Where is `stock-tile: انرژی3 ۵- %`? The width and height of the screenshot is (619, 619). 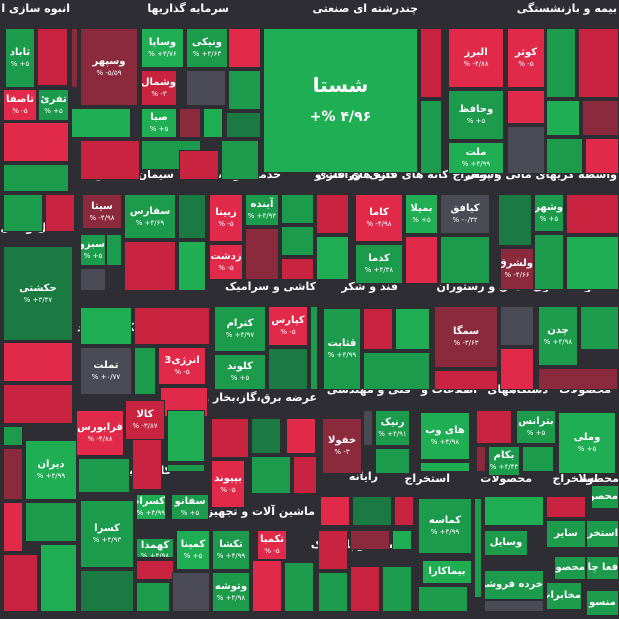
stock-tile: انرژی3 ۵- % is located at coordinates (182, 366).